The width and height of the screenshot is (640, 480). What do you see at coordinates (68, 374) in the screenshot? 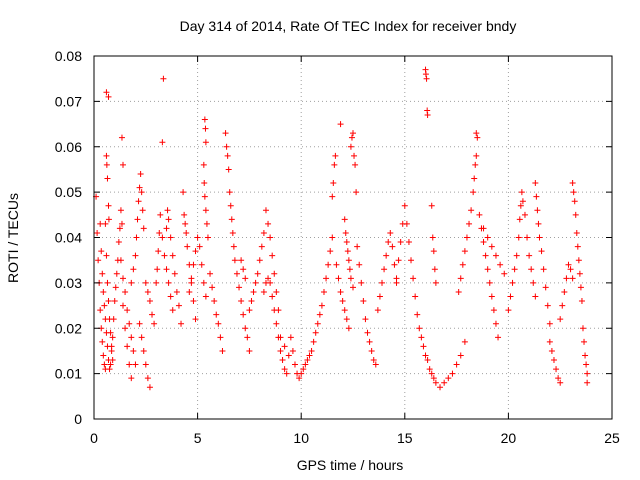
I see `y-tick-label: 0.01` at bounding box center [68, 374].